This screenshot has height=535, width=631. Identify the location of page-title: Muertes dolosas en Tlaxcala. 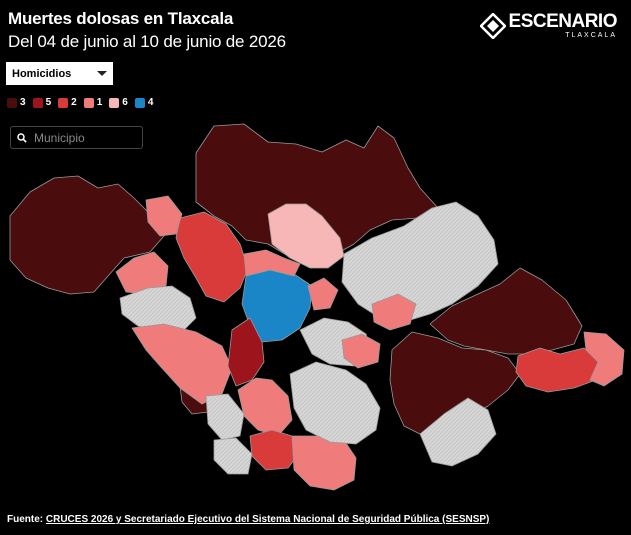
(121, 18).